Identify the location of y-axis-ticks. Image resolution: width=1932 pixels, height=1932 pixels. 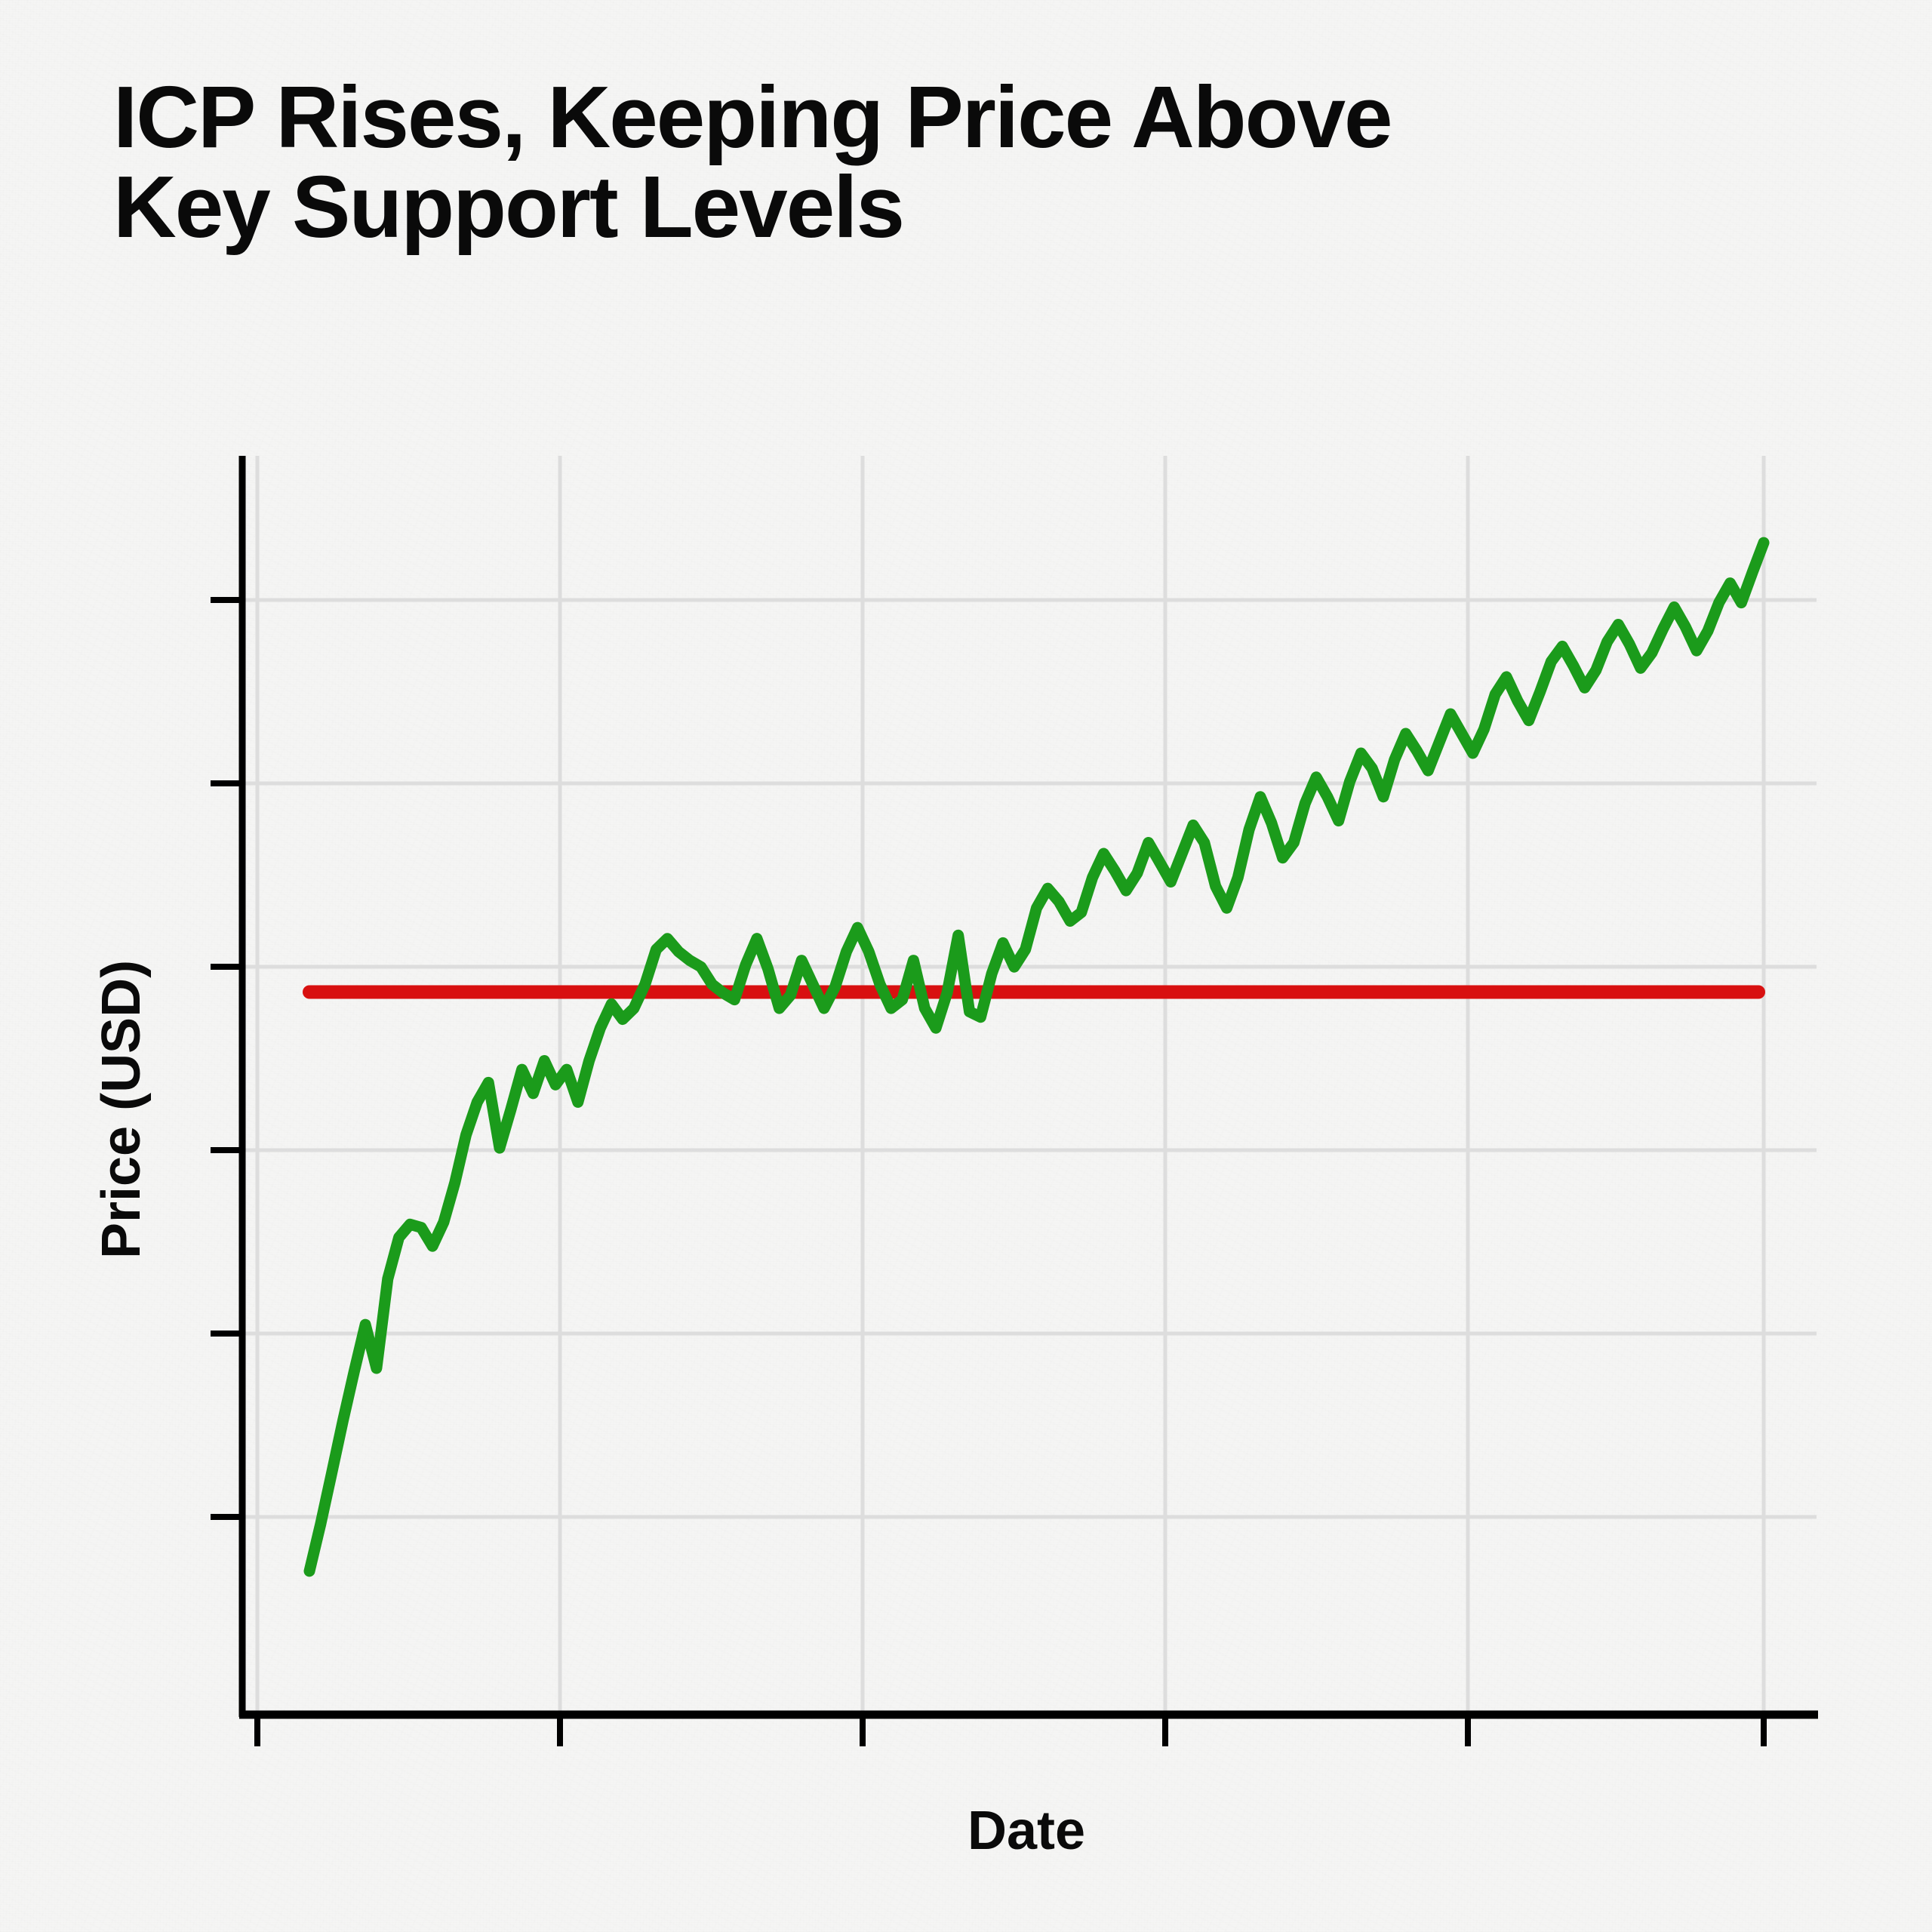
(226, 1058).